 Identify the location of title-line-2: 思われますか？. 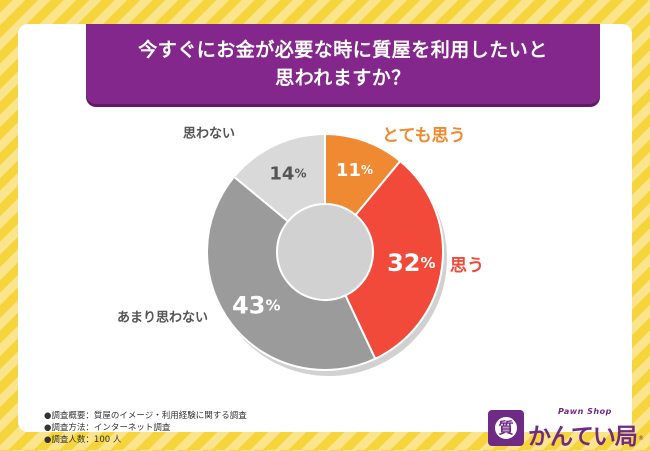
(343, 78).